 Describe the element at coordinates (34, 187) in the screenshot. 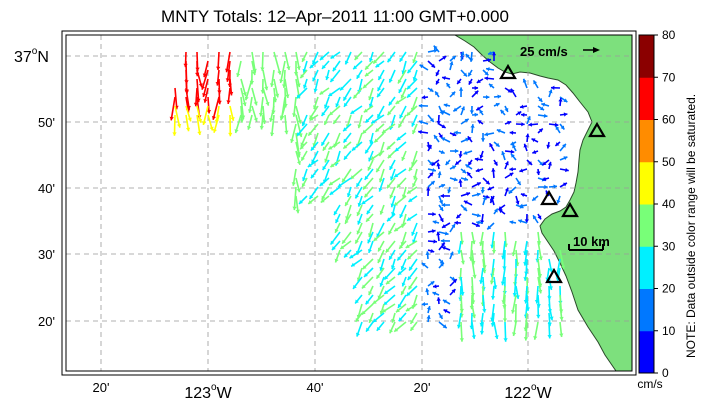

I see `latitude-axis: 37oN 50' 40' 30' 20'` at that location.